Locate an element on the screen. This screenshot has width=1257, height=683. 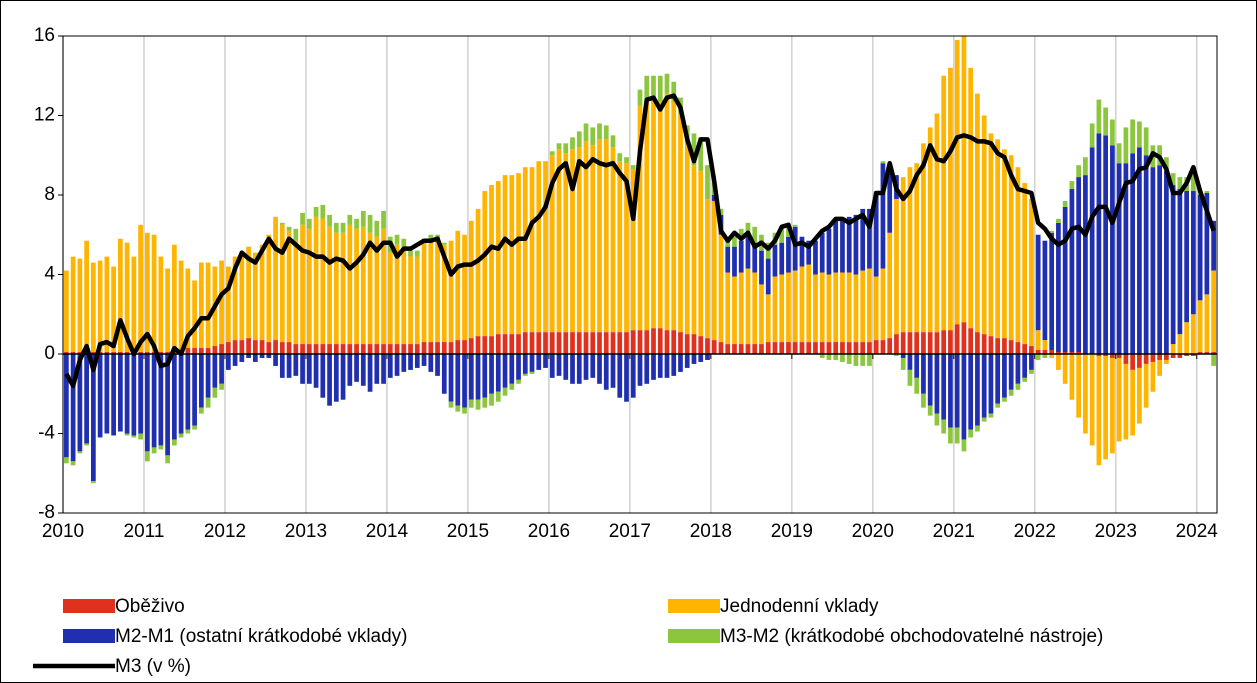
x-tick-label: 2010 is located at coordinates (63, 531).